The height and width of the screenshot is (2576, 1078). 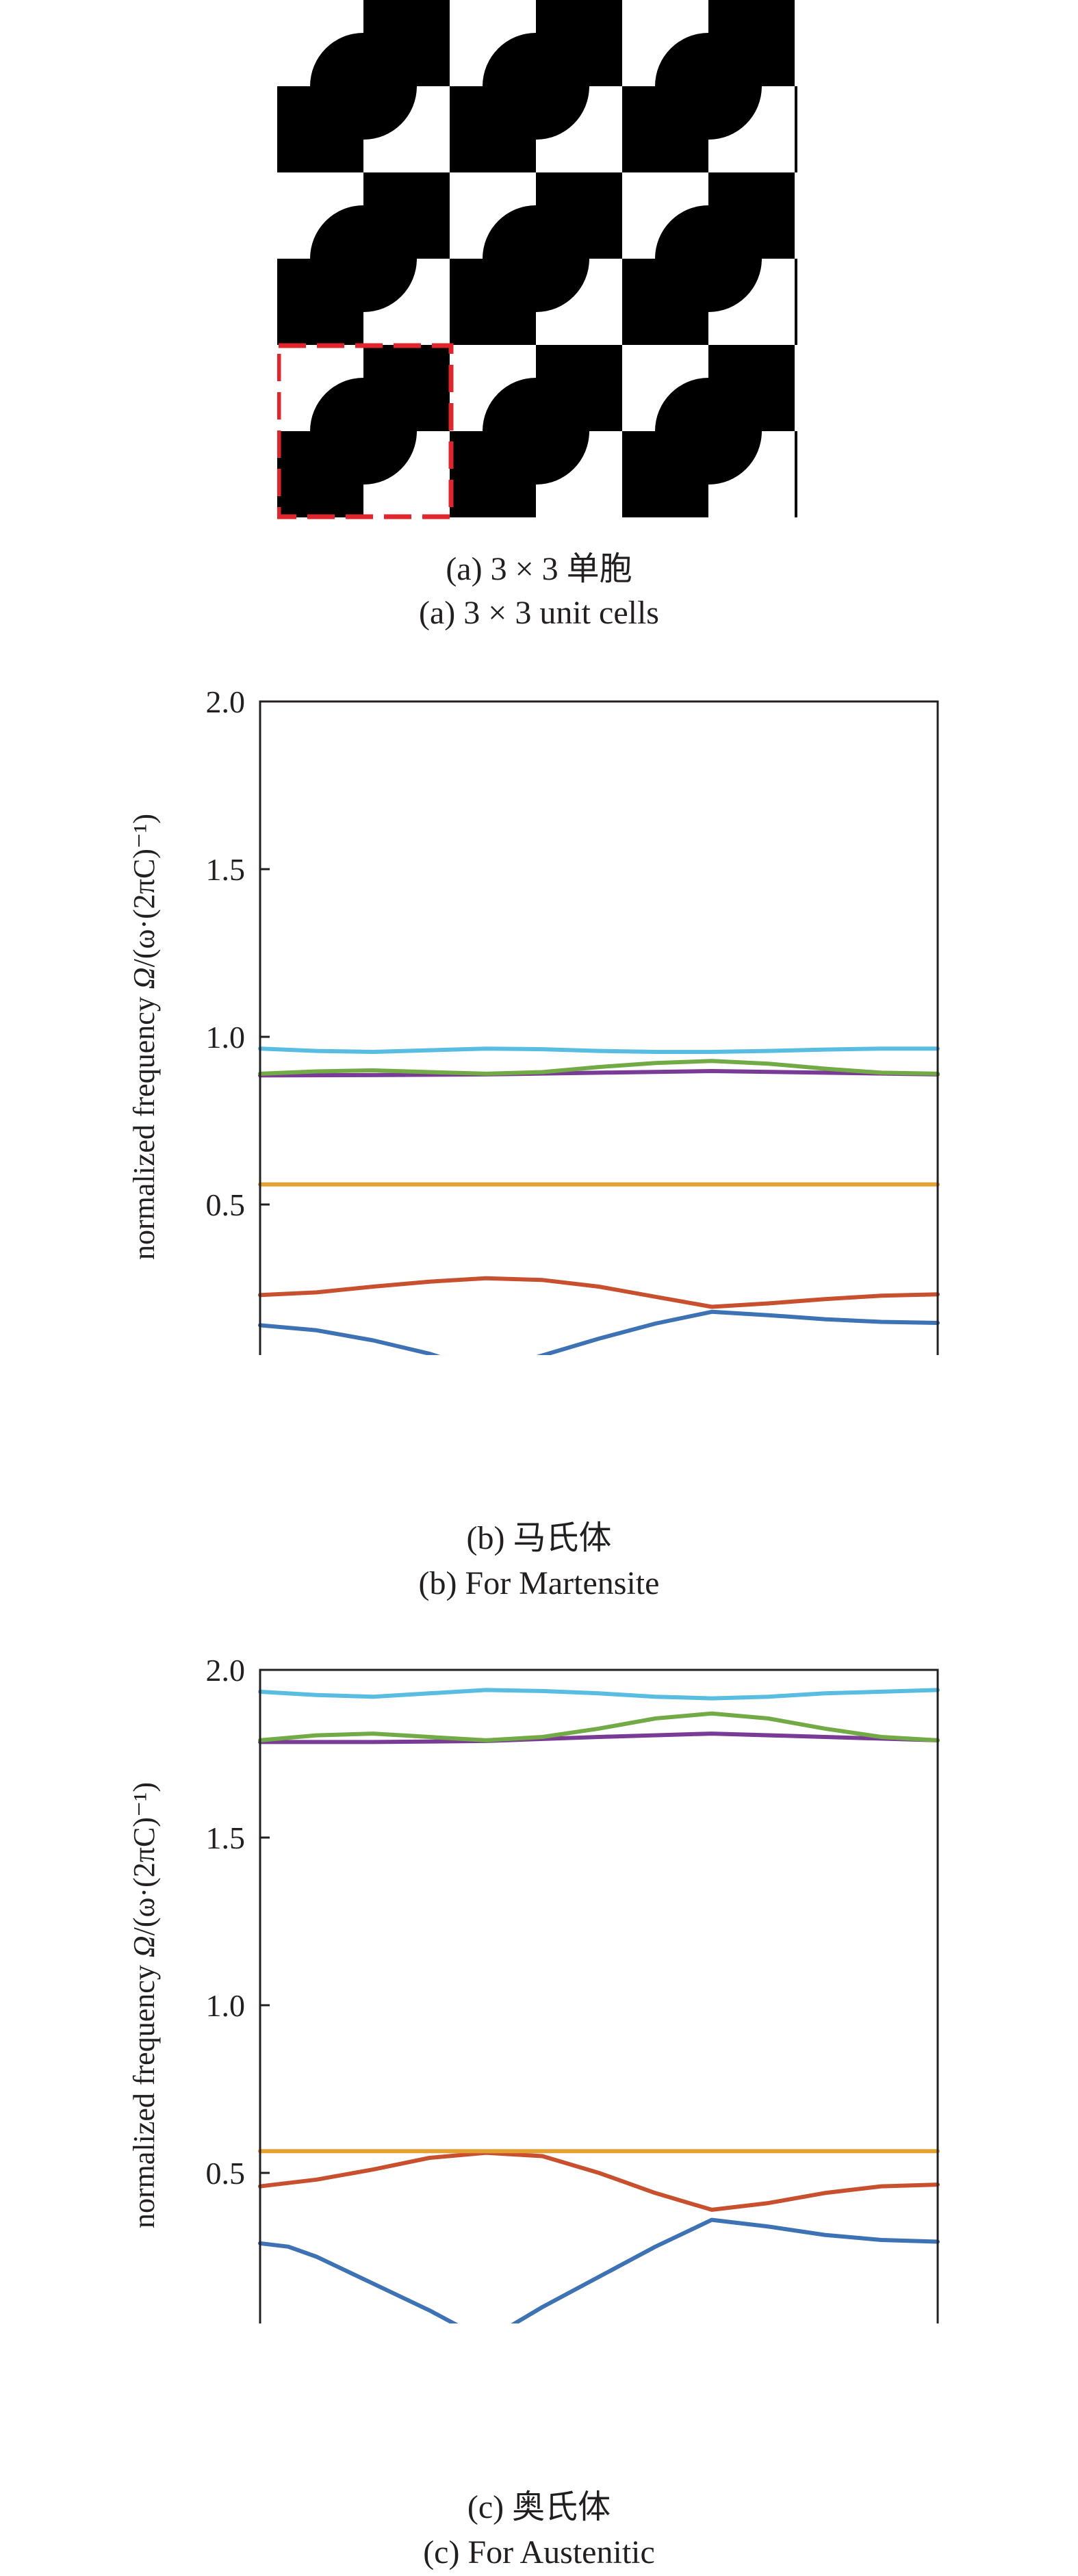 What do you see at coordinates (539, 2507) in the screenshot?
I see `caption-c-cn: (c) 奥氏体` at bounding box center [539, 2507].